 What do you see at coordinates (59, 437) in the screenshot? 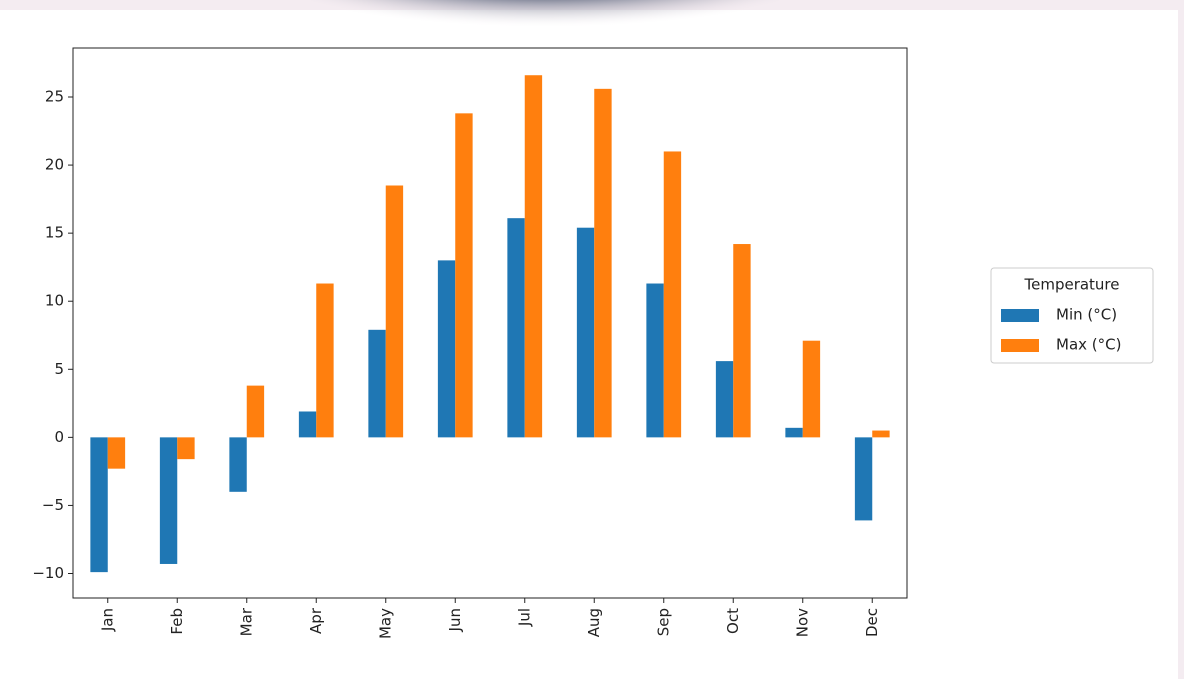
I see `y-tick-label: 0` at bounding box center [59, 437].